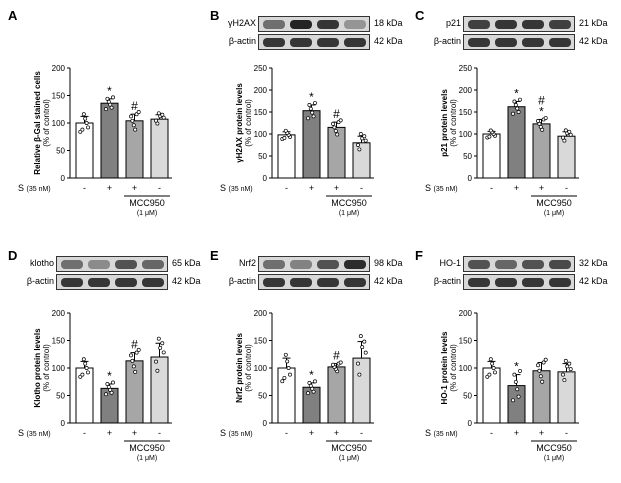 Image resolution: width=621 pixels, height=483 pixels. Describe the element at coordinates (593, 23) in the screenshot. I see `blot-kda-label: 21 kDa` at that location.